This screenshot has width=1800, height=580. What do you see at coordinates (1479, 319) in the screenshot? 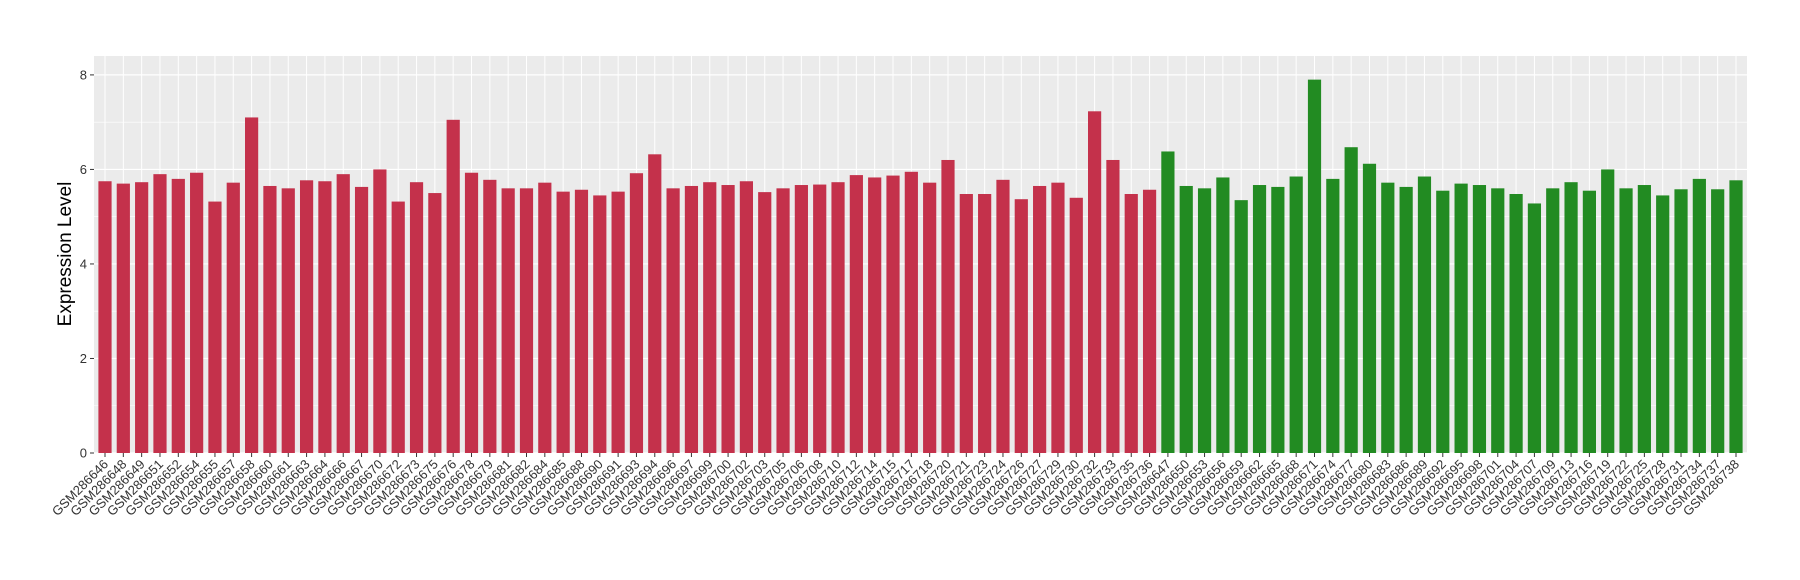
I see `bar-GSM286698` at bounding box center [1479, 319].